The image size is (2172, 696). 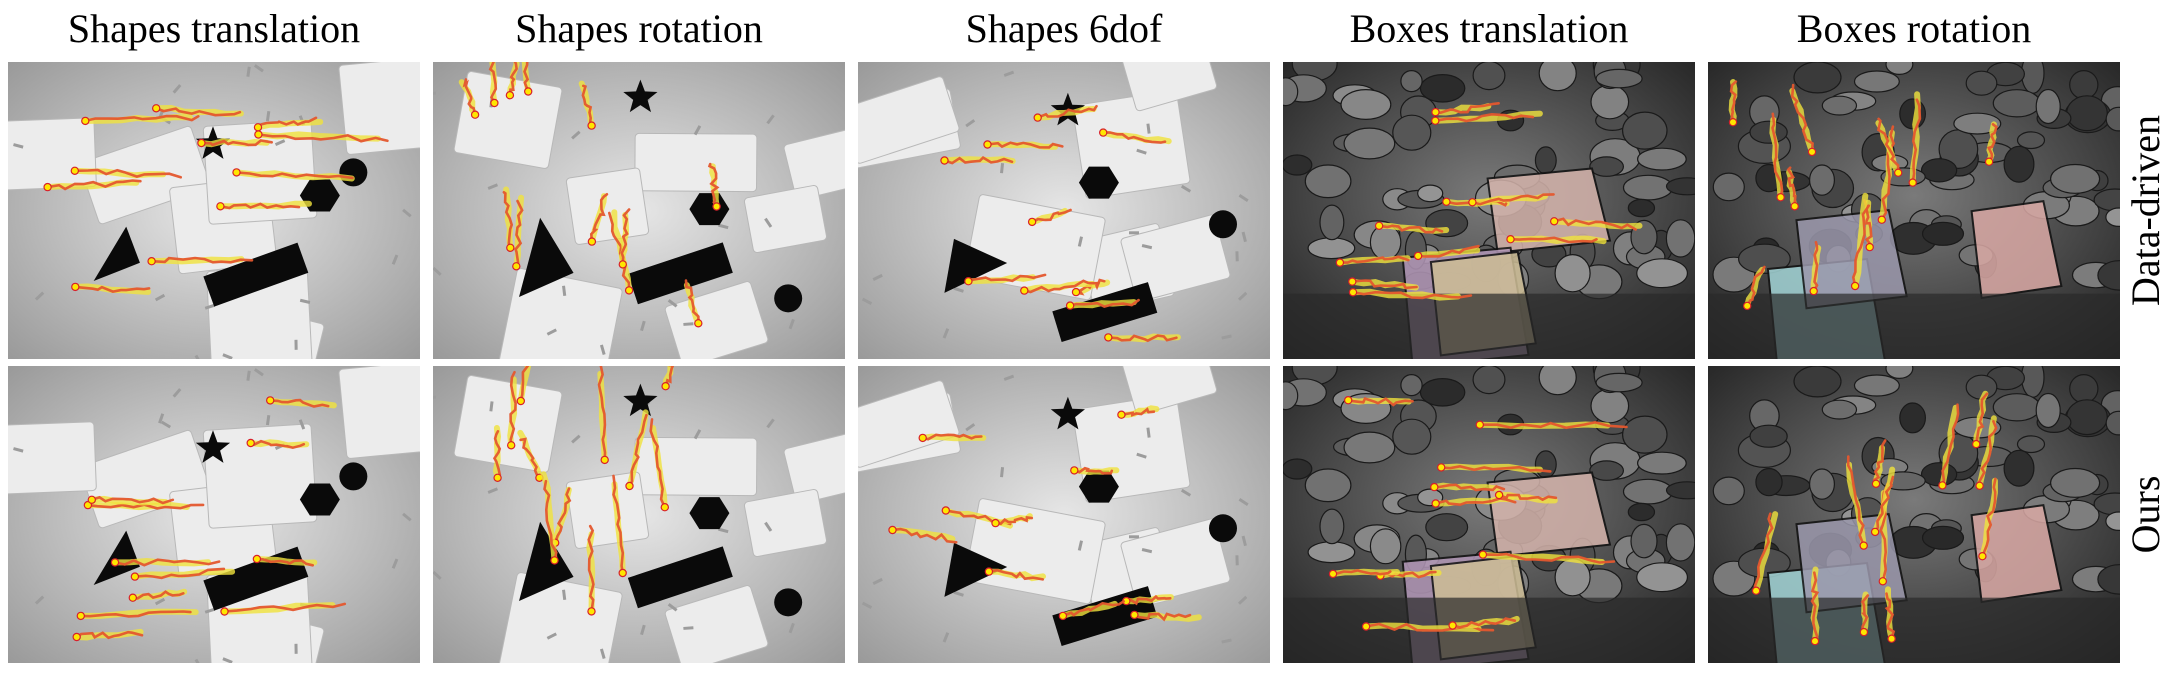 What do you see at coordinates (1064, 28) in the screenshot?
I see `column-title-2: Shapes 6dof` at bounding box center [1064, 28].